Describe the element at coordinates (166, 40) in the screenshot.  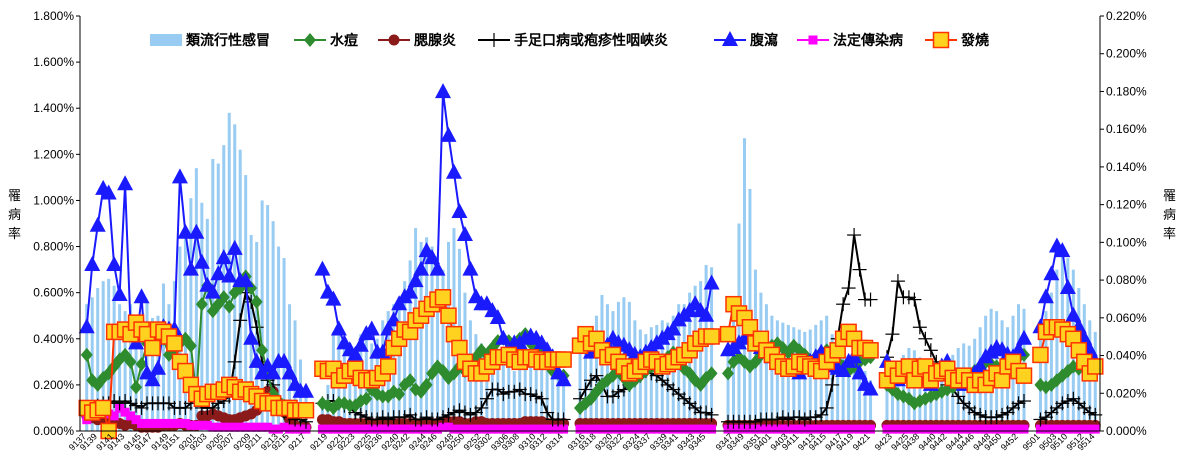
I see `legend-swatch` at that location.